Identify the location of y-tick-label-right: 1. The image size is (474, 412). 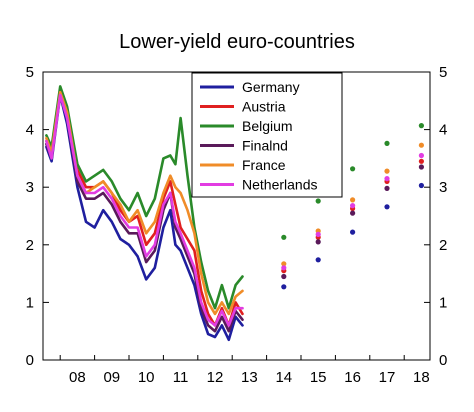
(443, 302).